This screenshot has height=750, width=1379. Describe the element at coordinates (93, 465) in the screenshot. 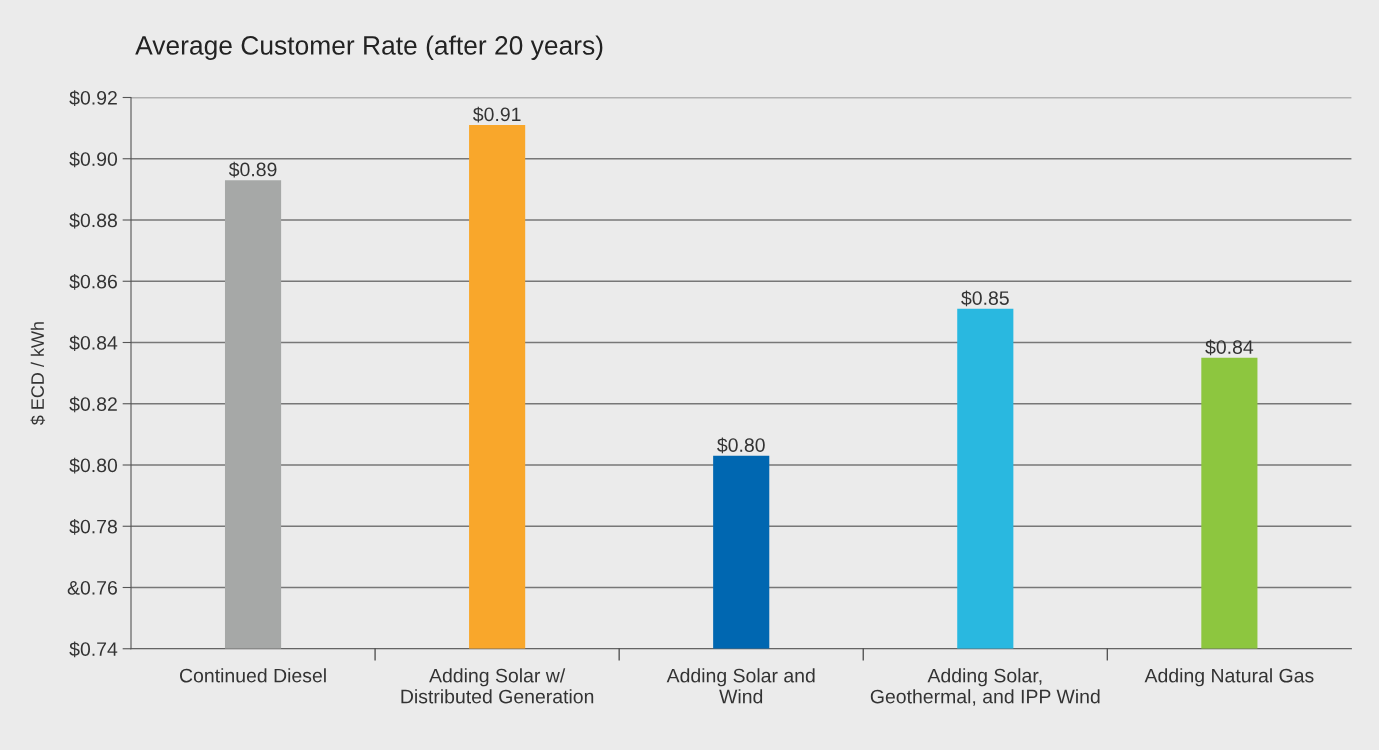

I see `y-tick-label: $0.80` at that location.